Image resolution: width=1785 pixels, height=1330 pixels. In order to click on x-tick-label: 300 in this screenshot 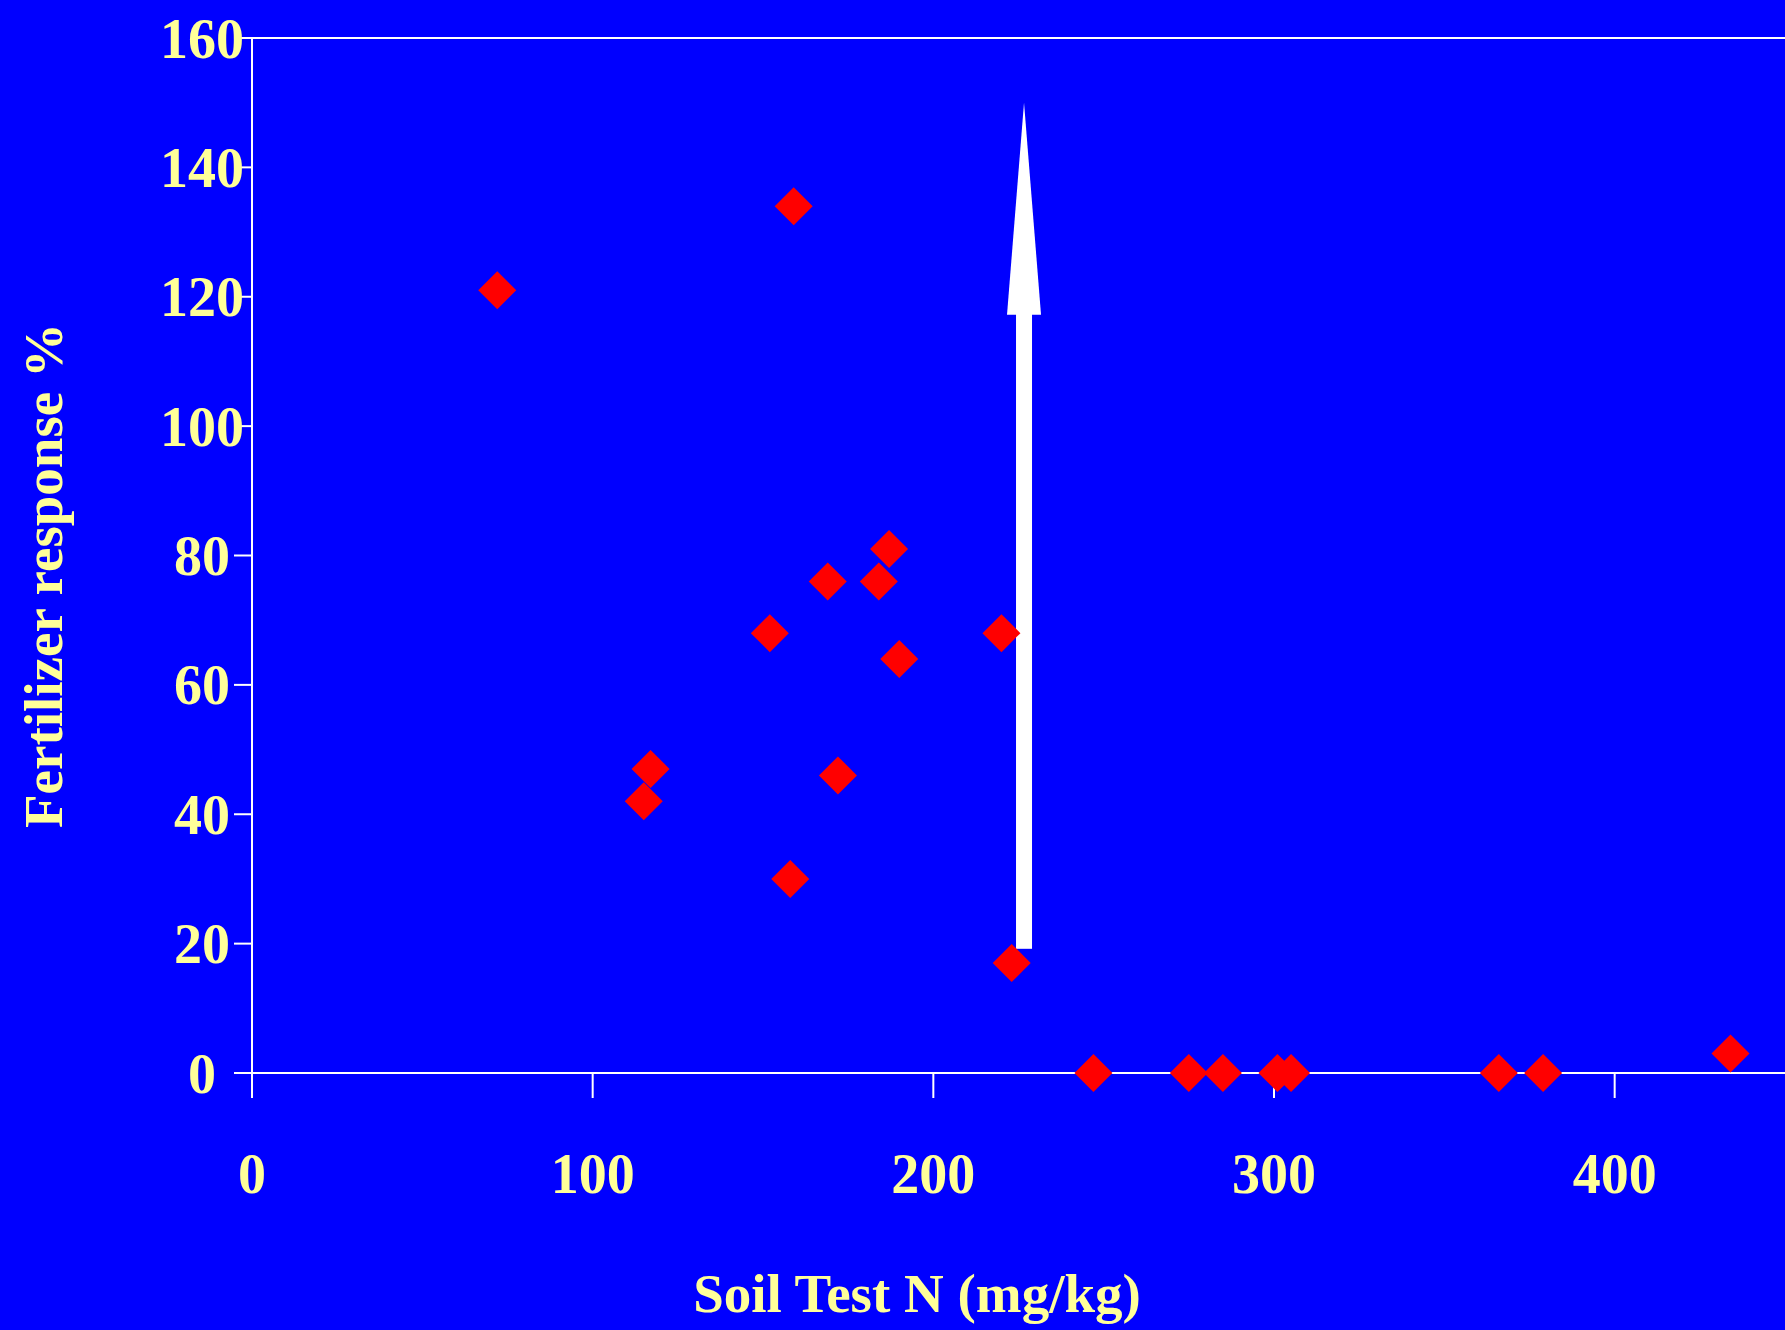, I will do `click(1274, 1174)`.